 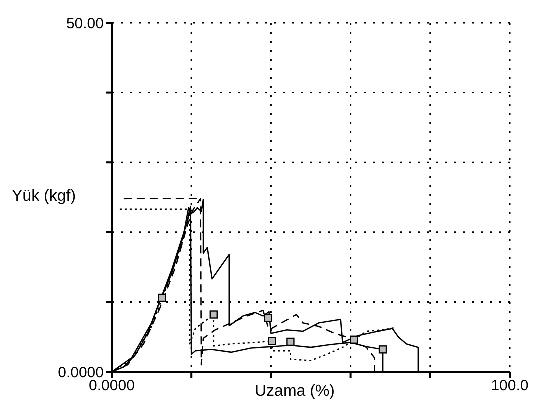 What do you see at coordinates (85, 23) in the screenshot?
I see `y-tick-label: 50.00` at bounding box center [85, 23].